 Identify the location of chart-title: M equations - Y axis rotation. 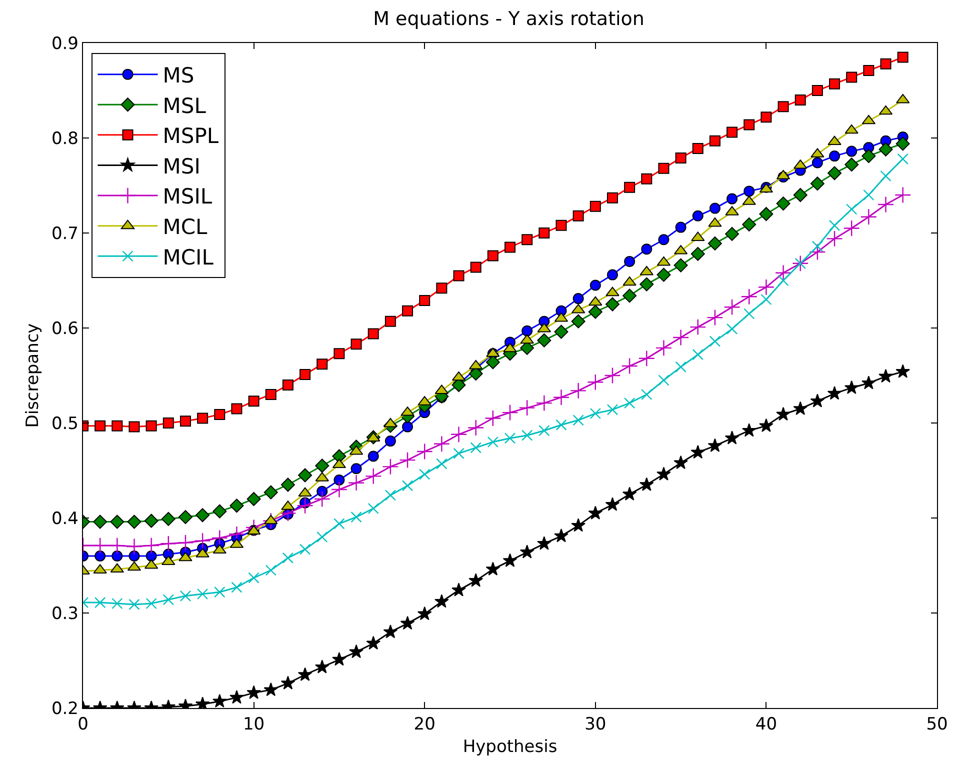
(508, 19).